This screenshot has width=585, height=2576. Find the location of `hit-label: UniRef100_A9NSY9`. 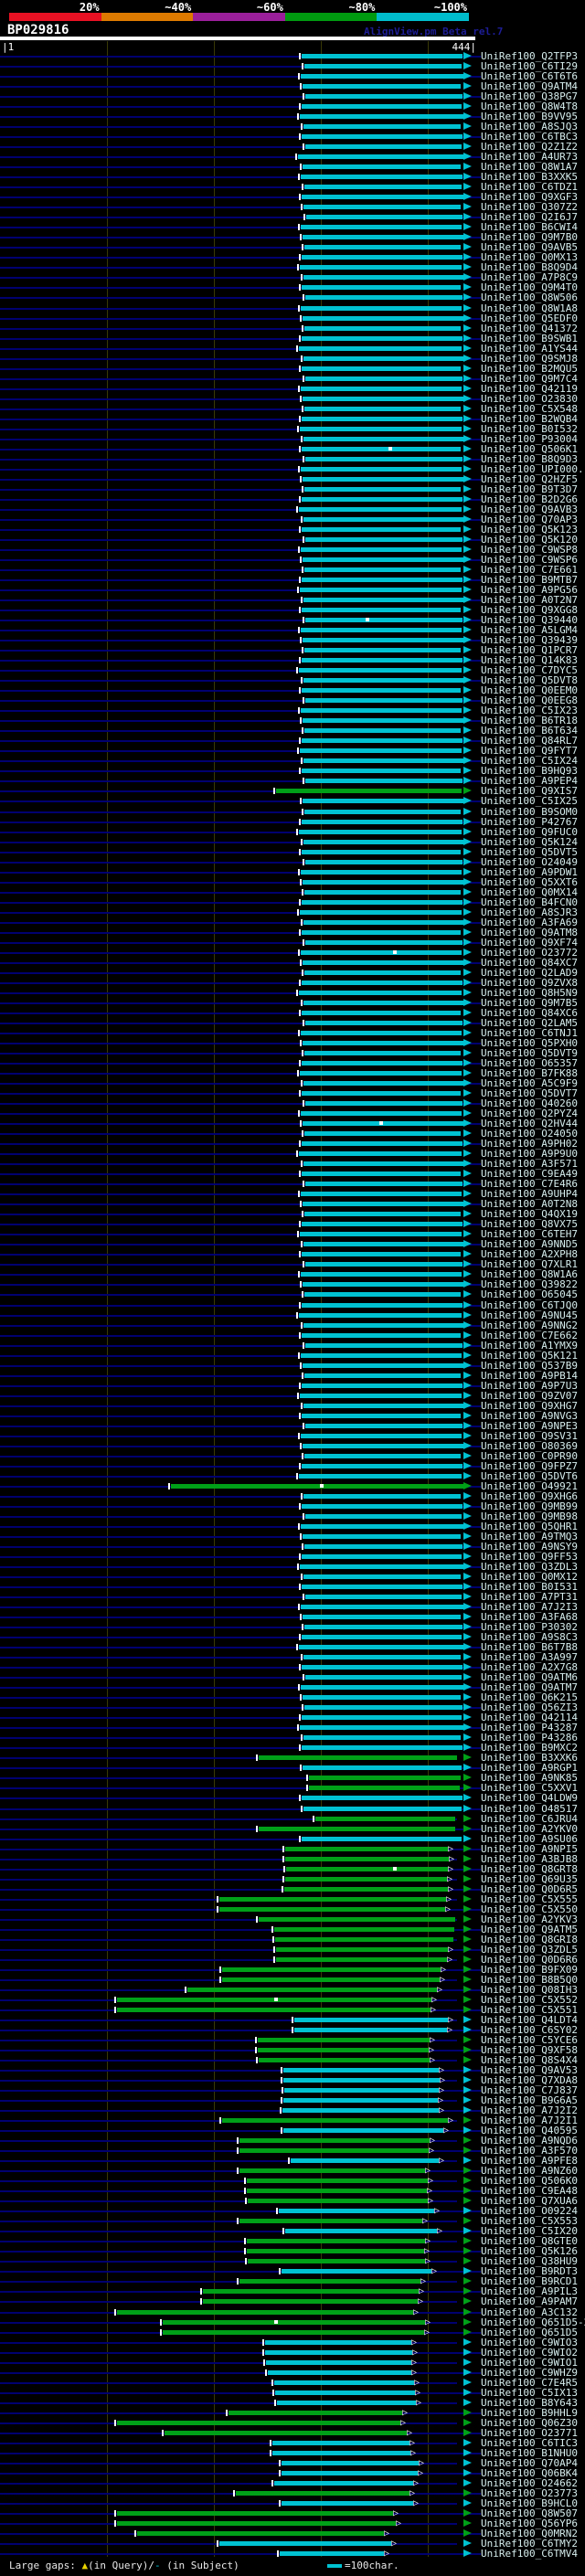

hit-label: UniRef100_A9NSY9 is located at coordinates (530, 1547).